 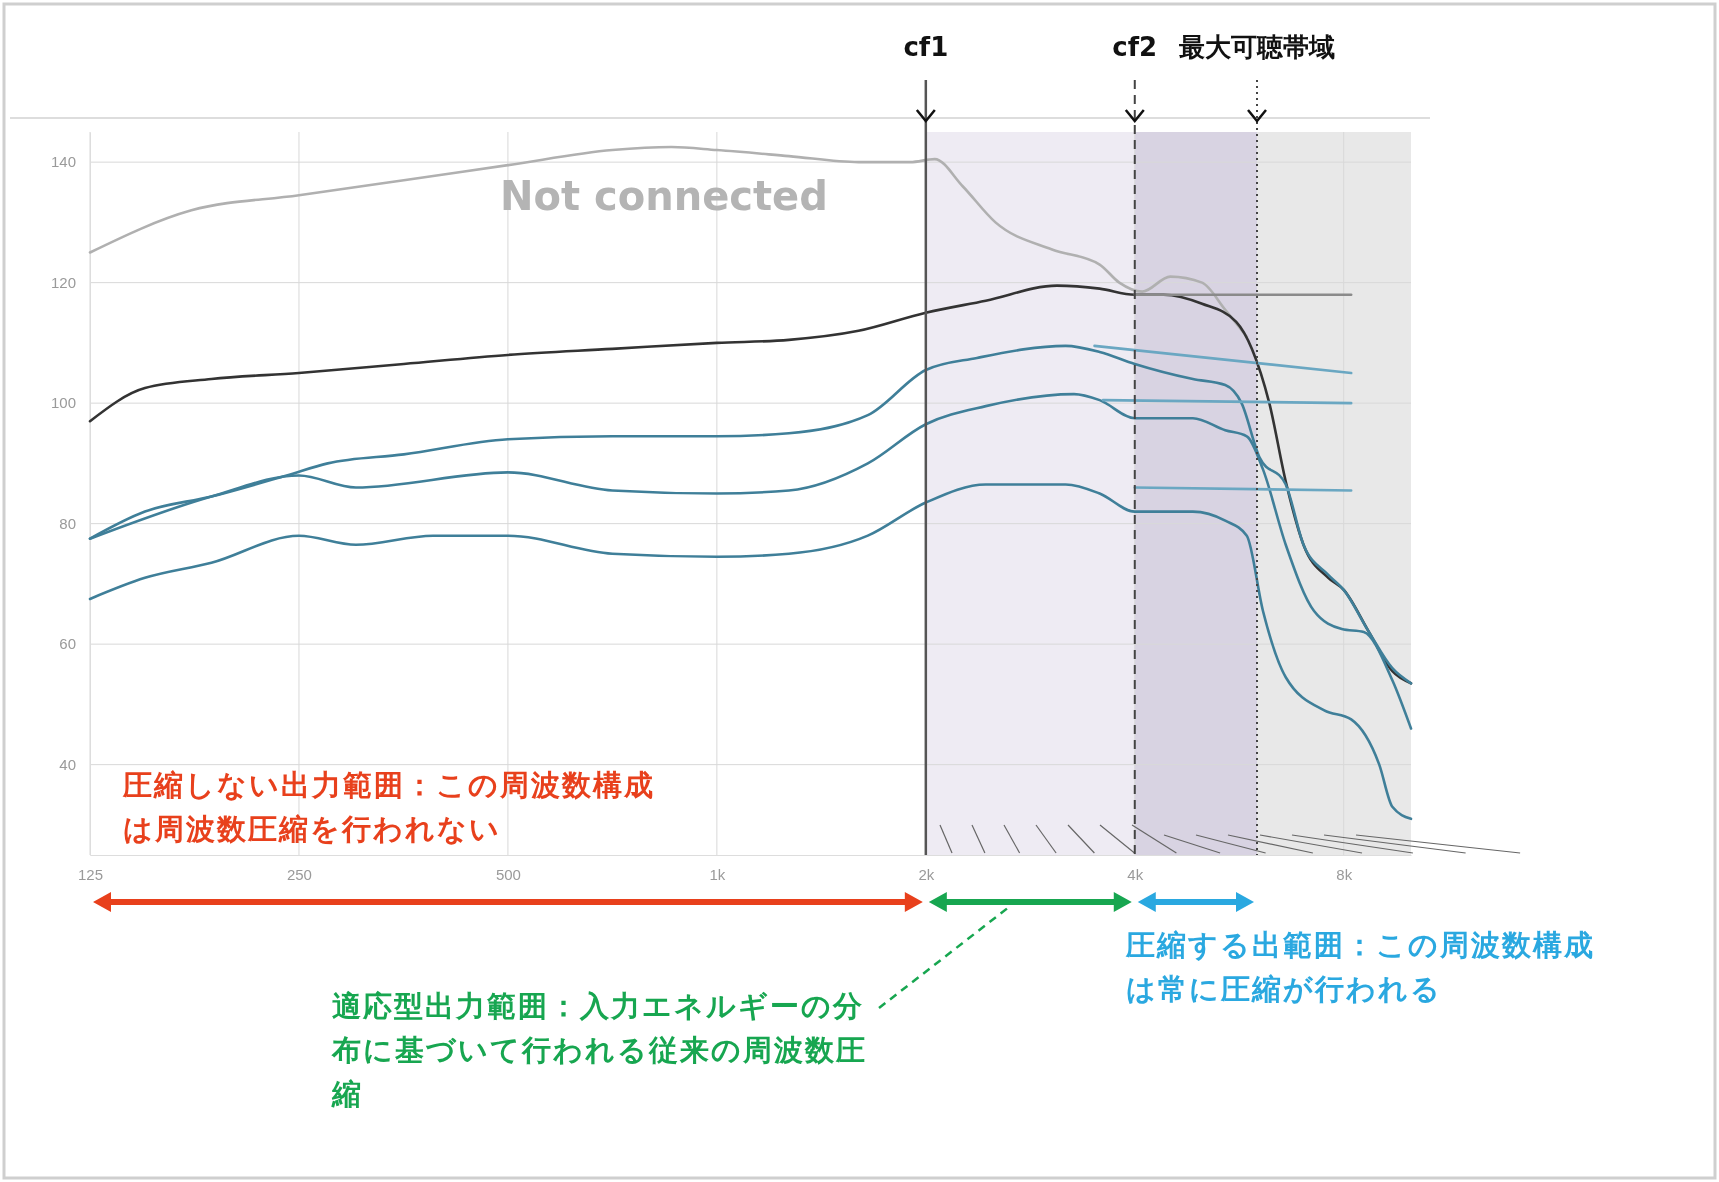 What do you see at coordinates (1360, 967) in the screenshot?
I see `text: 圧縮する出範囲：この周波数構成は常に圧縮が行われる` at bounding box center [1360, 967].